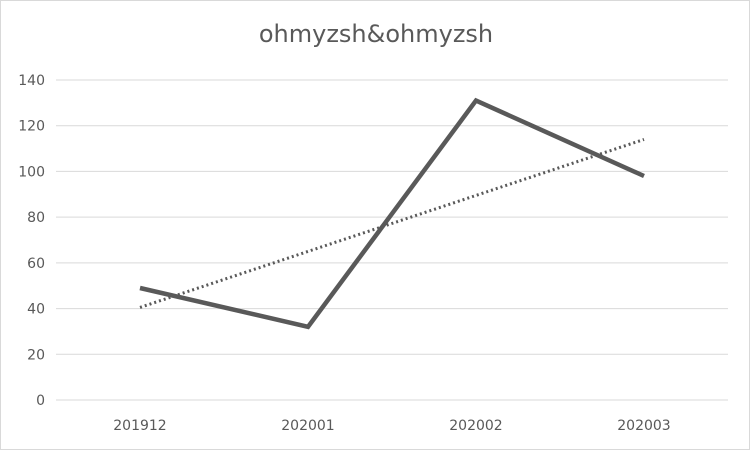  What do you see at coordinates (31, 172) in the screenshot?
I see `y-tick-label: 100` at bounding box center [31, 172].